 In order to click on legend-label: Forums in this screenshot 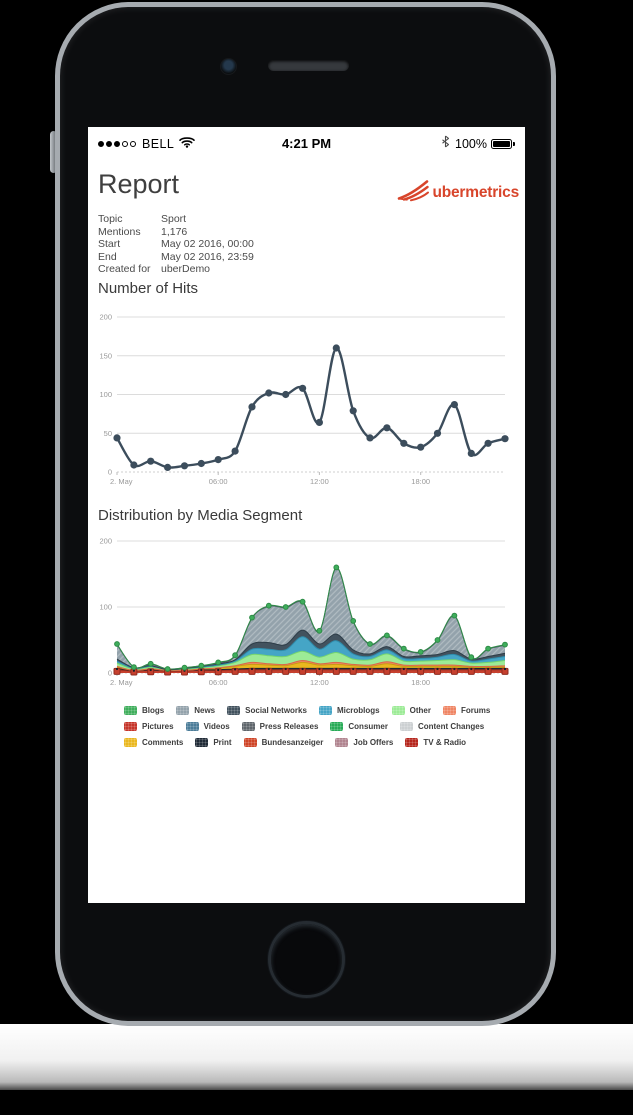, I will do `click(475, 710)`.